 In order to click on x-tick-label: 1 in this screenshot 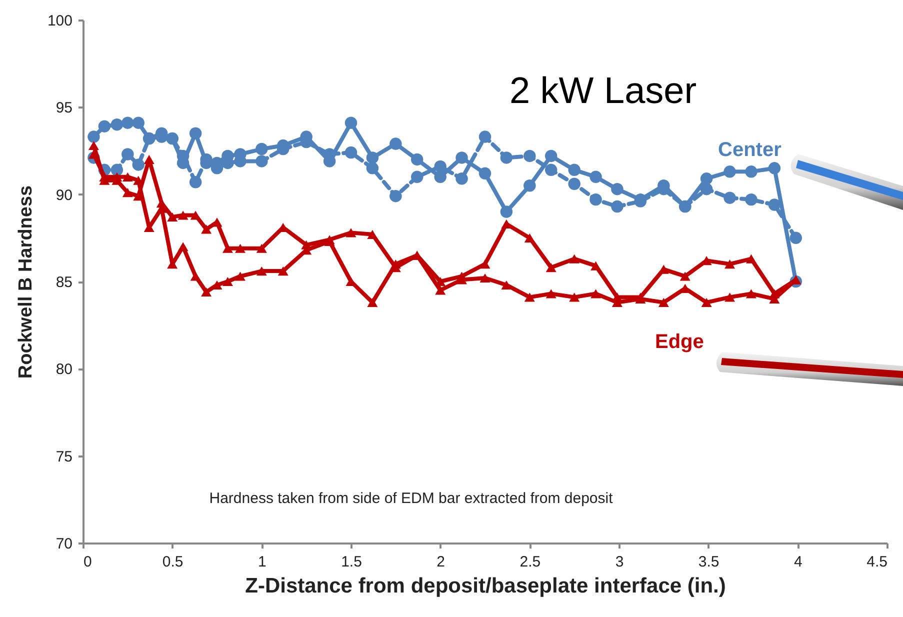, I will do `click(262, 562)`.